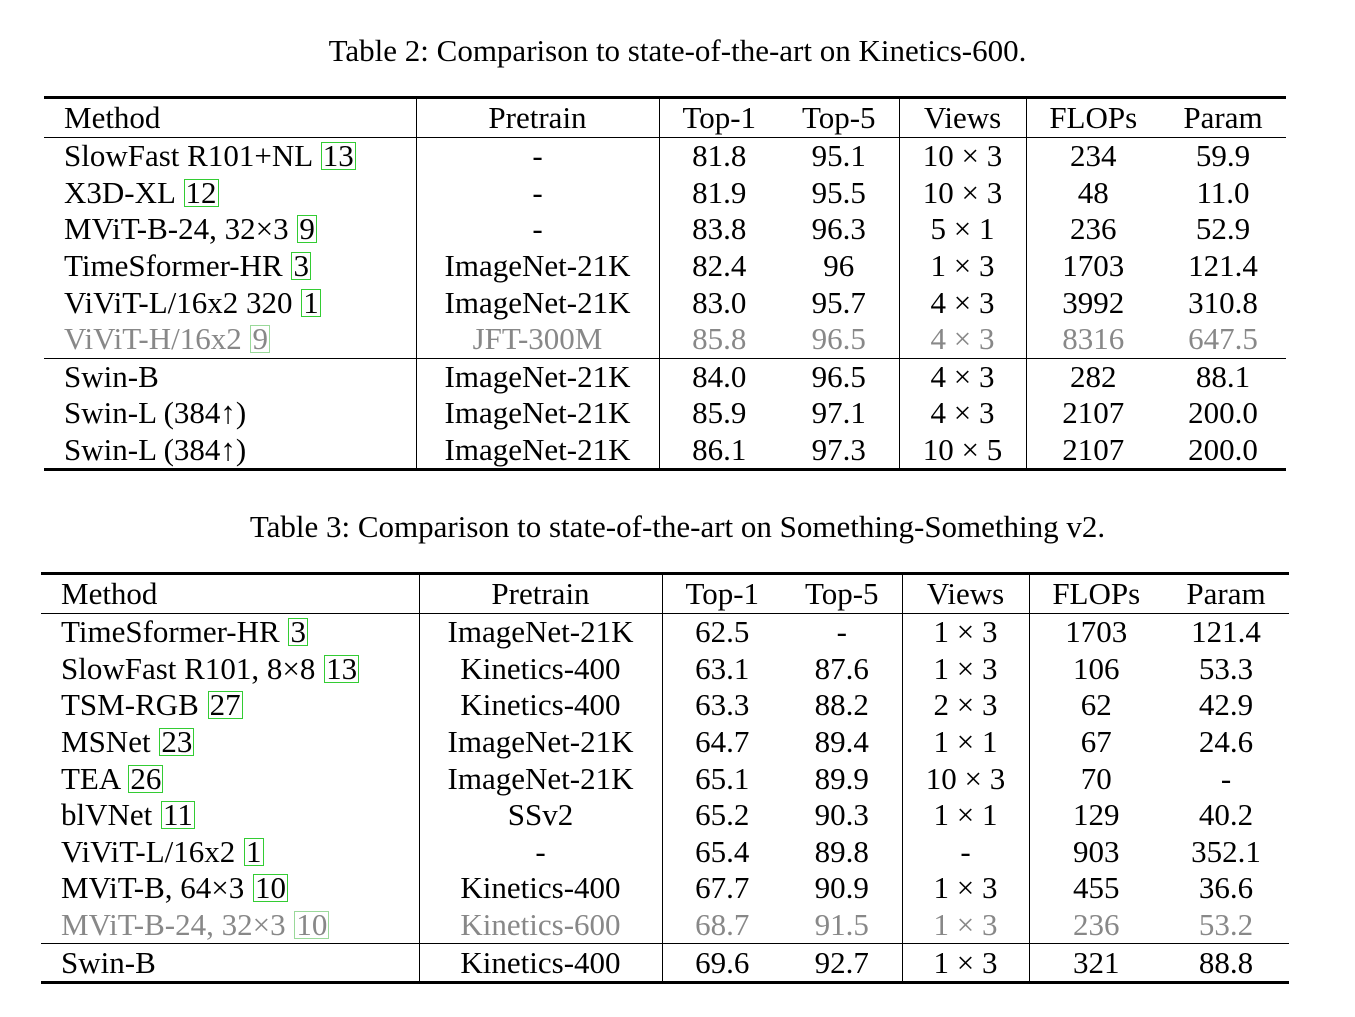 This screenshot has width=1355, height=1017. Describe the element at coordinates (719, 376) in the screenshot. I see `top1-cell: 84.0` at that location.